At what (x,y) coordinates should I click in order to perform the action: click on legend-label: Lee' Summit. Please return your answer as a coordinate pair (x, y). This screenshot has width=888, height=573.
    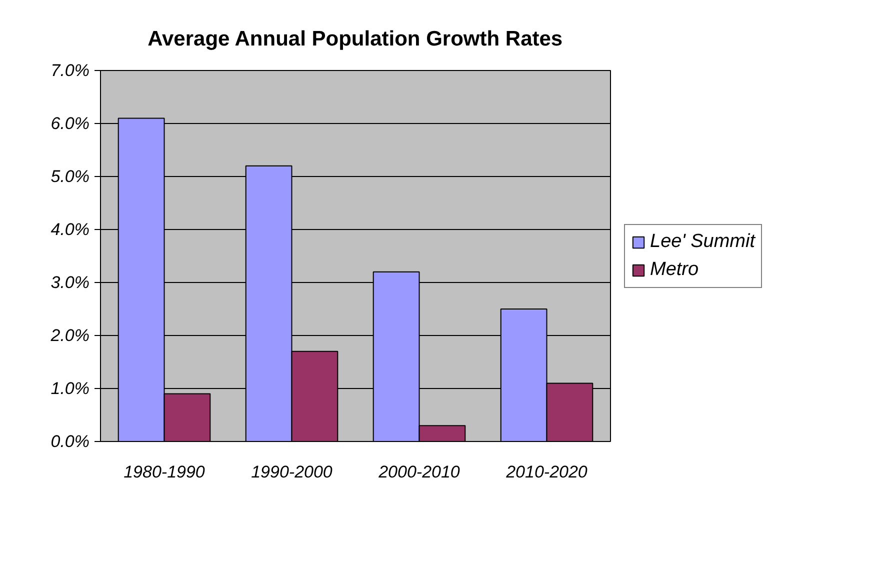
    Looking at the image, I should click on (703, 241).